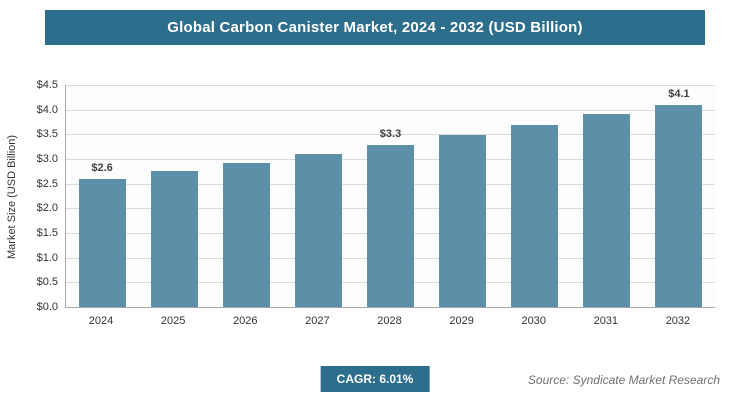 The width and height of the screenshot is (750, 417). I want to click on x-tick-label: 2025, so click(173, 321).